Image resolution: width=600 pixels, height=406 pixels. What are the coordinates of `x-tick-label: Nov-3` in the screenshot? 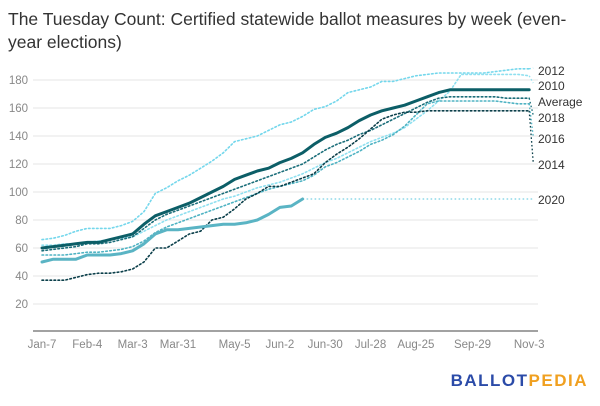 It's located at (529, 345).